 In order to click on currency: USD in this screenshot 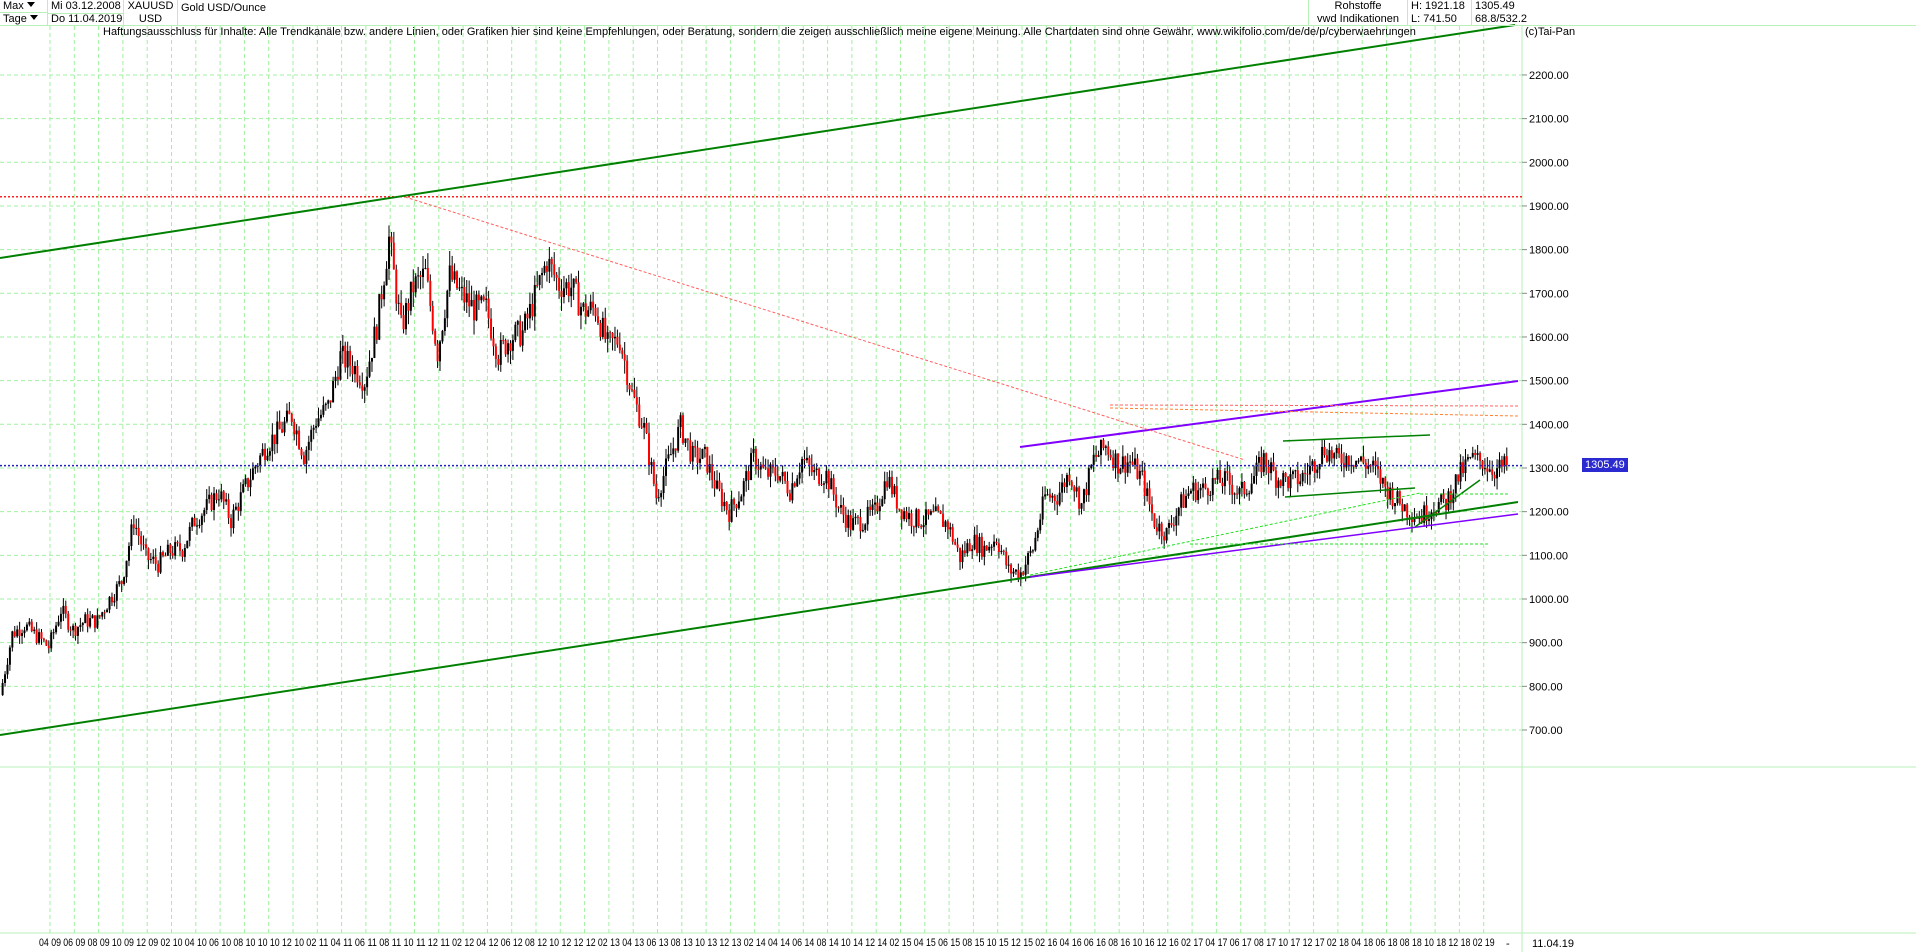, I will do `click(151, 19)`.